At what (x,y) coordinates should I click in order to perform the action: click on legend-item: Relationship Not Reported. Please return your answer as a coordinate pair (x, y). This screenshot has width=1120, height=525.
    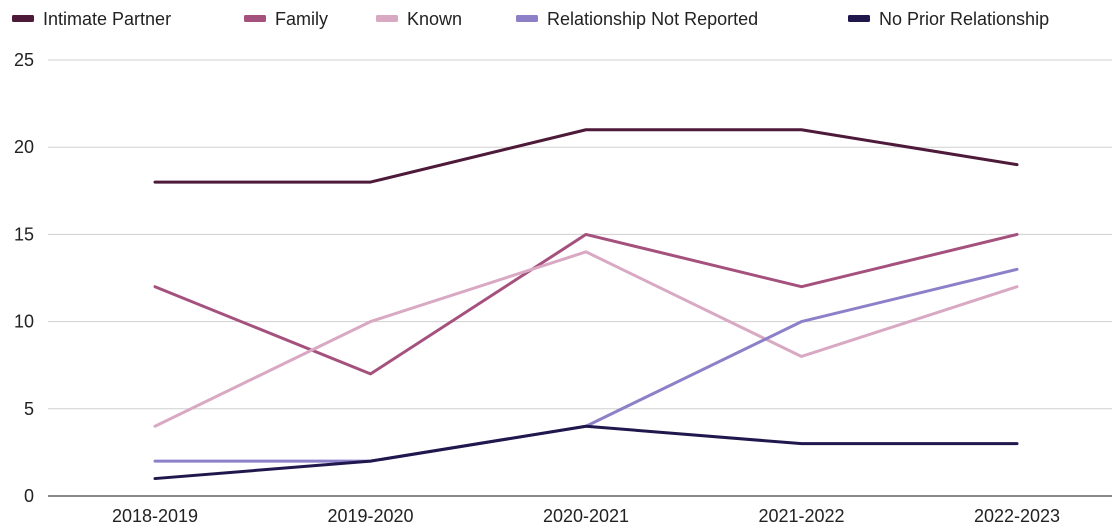
    Looking at the image, I should click on (637, 19).